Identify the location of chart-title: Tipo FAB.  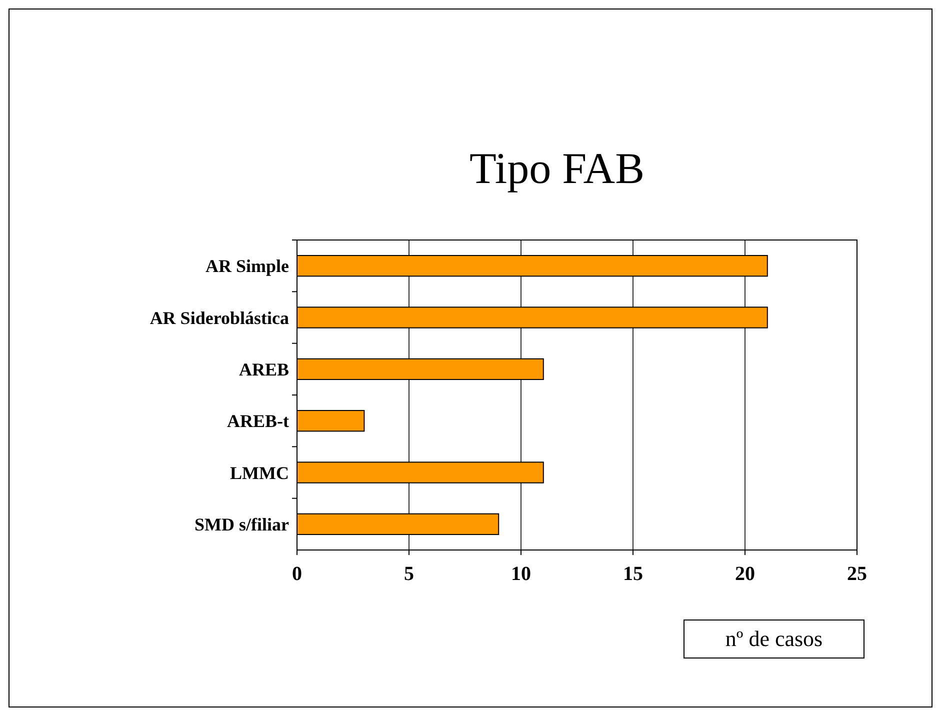
(557, 168).